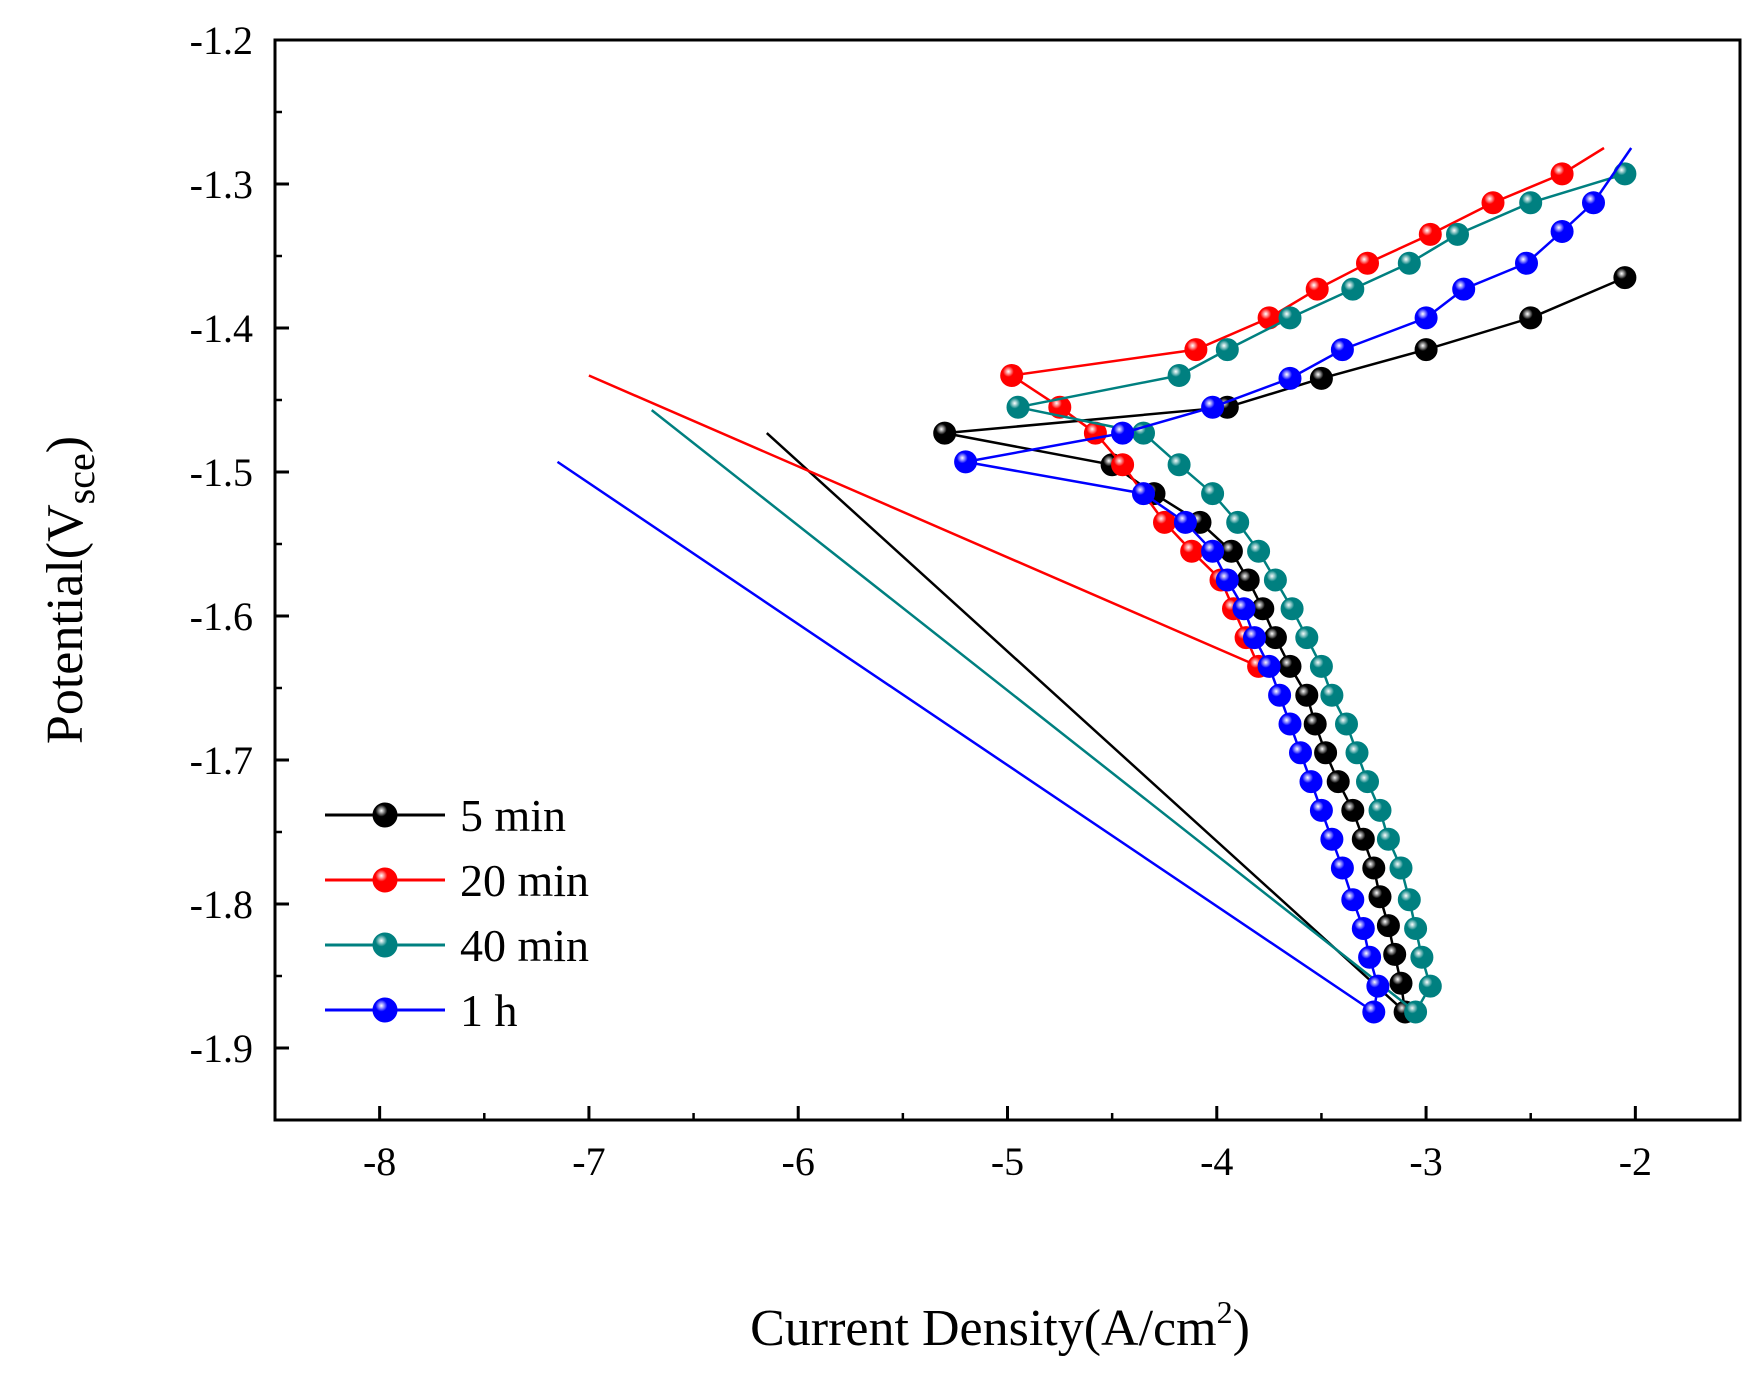 This screenshot has width=1763, height=1379. Describe the element at coordinates (221, 40) in the screenshot. I see `y-tick-label: -1.2` at that location.